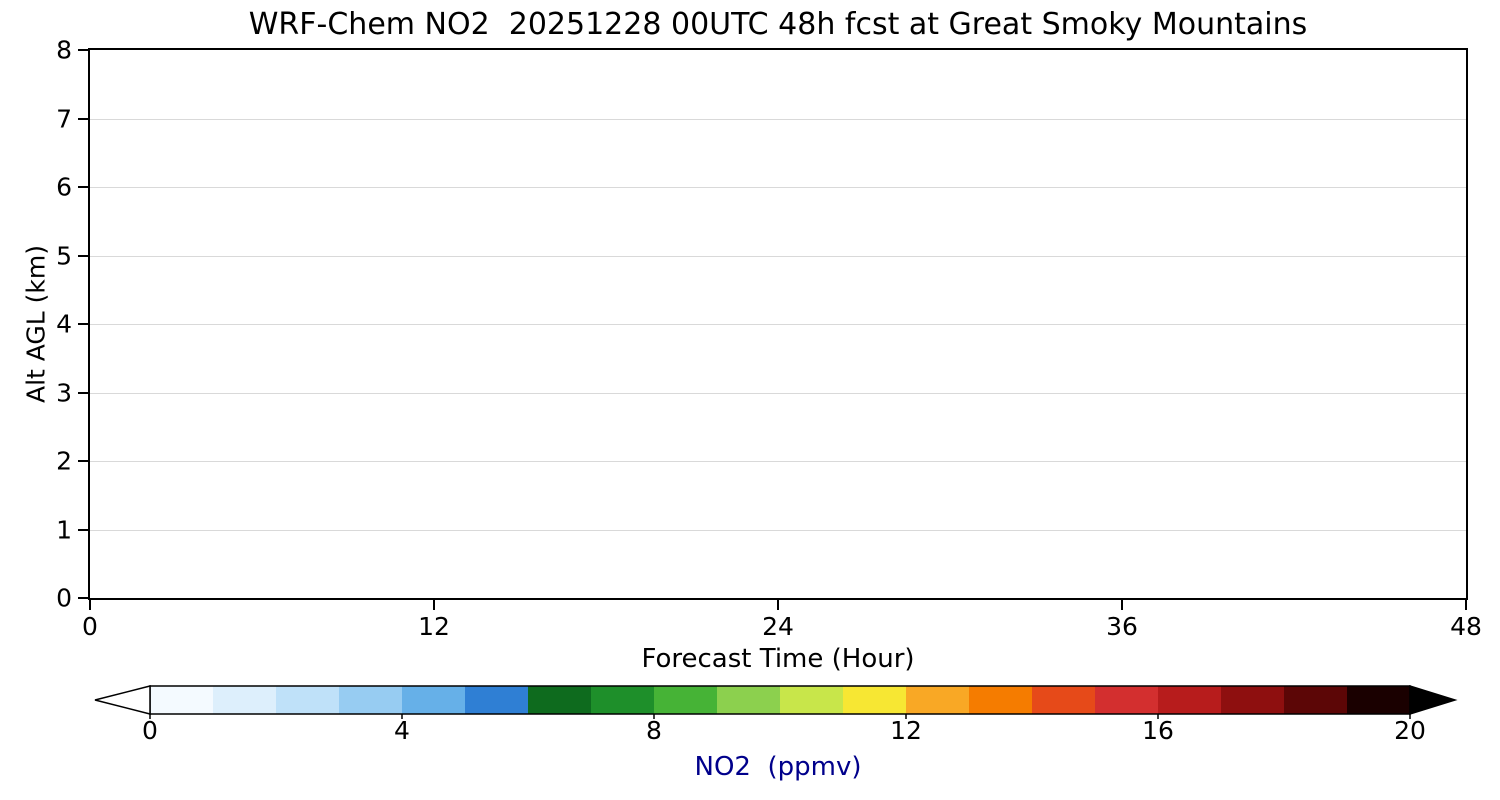 Image resolution: width=1500 pixels, height=800 pixels. Describe the element at coordinates (64, 461) in the screenshot. I see `y-tick-label: 2` at that location.